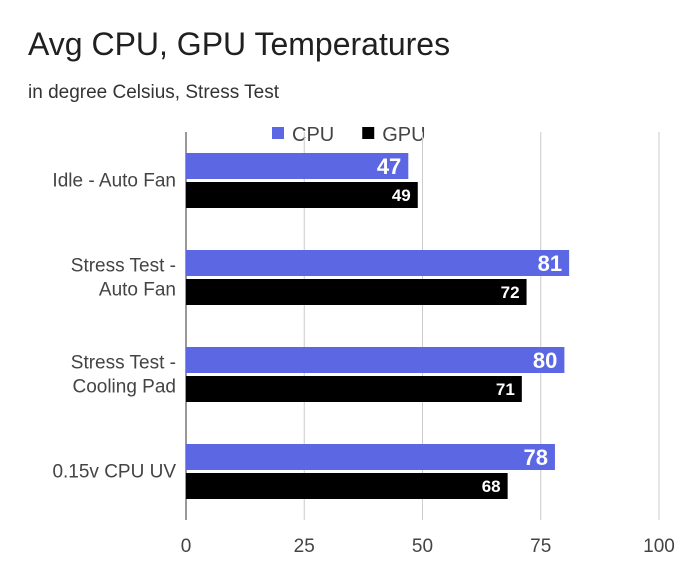  What do you see at coordinates (137, 290) in the screenshot?
I see `category-label: Auto Fan` at bounding box center [137, 290].